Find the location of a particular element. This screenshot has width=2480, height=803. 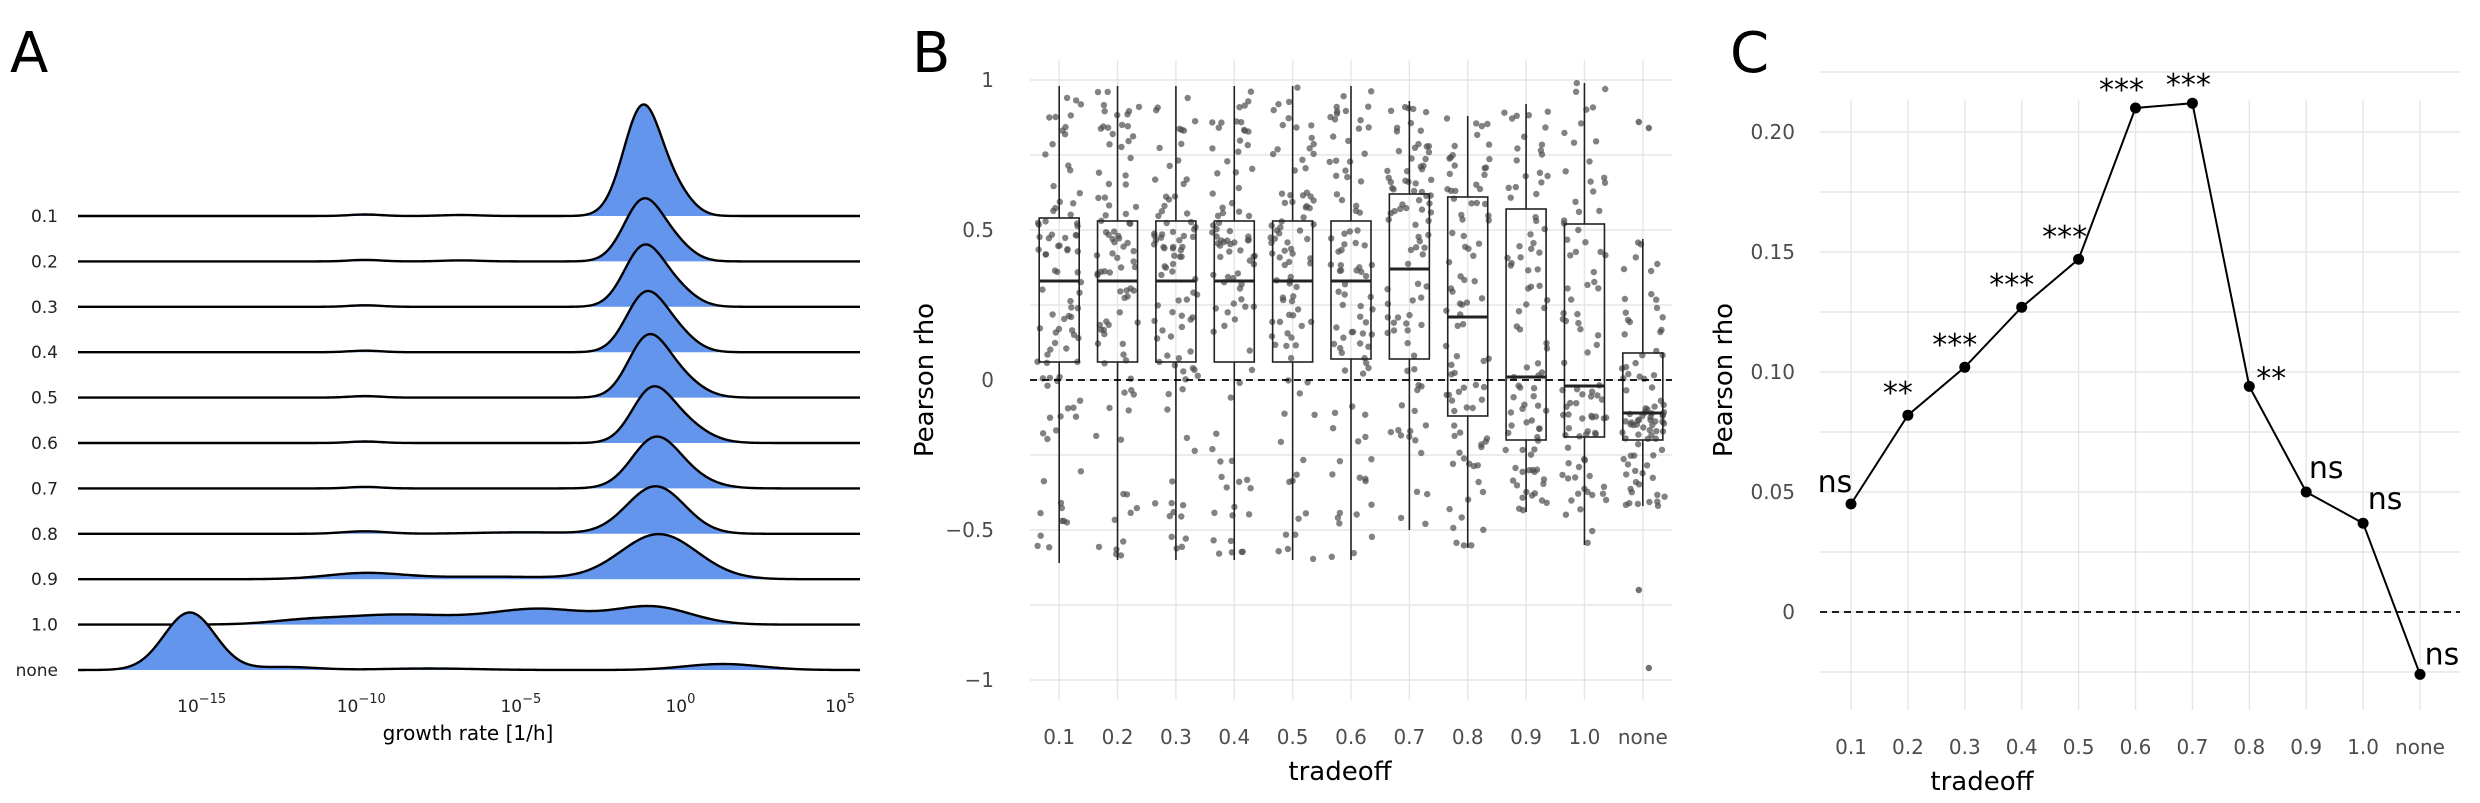

x-tick-label: 0.6 is located at coordinates (1351, 737).